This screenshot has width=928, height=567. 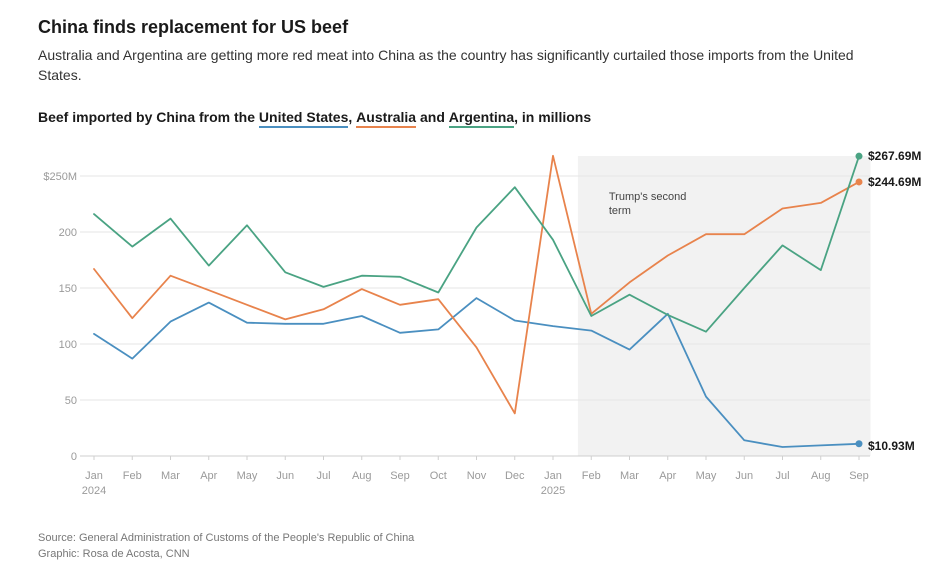 What do you see at coordinates (68, 289) in the screenshot?
I see `y-tick-label: 150` at bounding box center [68, 289].